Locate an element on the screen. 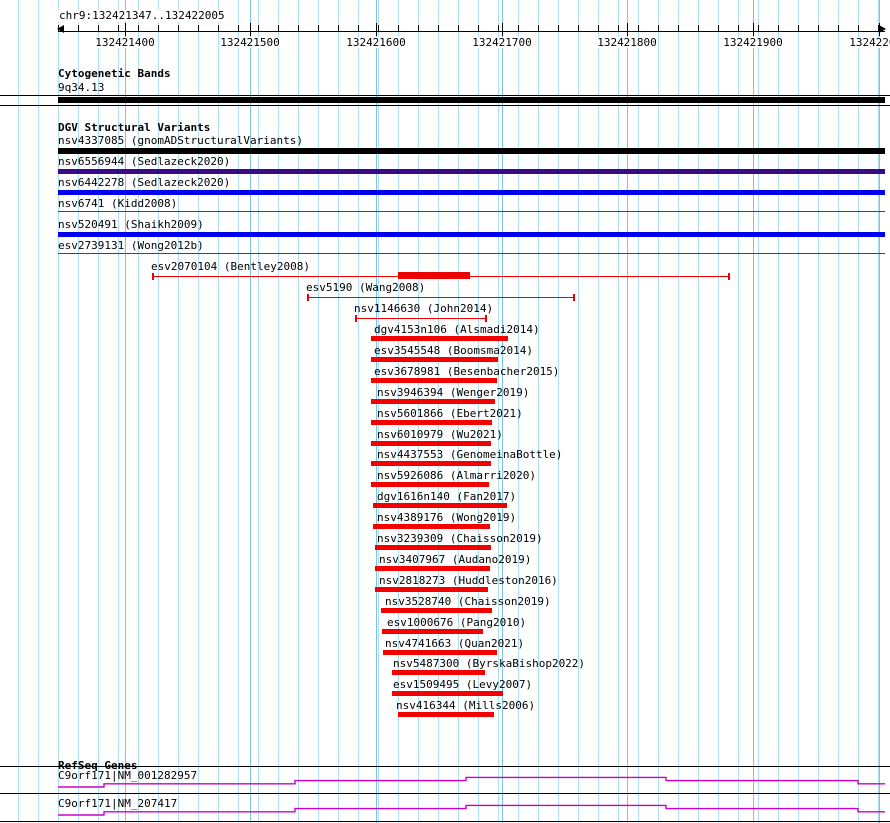 The image size is (890, 823). ruler-tick-label: 132421700 is located at coordinates (502, 42).